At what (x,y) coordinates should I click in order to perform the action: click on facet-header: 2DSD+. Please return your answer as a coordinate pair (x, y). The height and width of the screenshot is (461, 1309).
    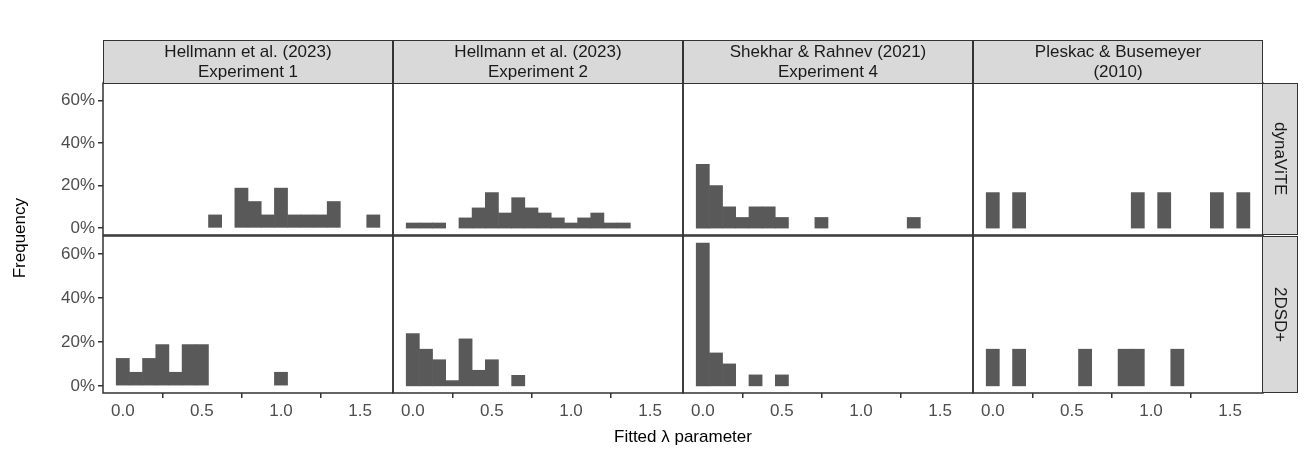
    Looking at the image, I should click on (1280, 314).